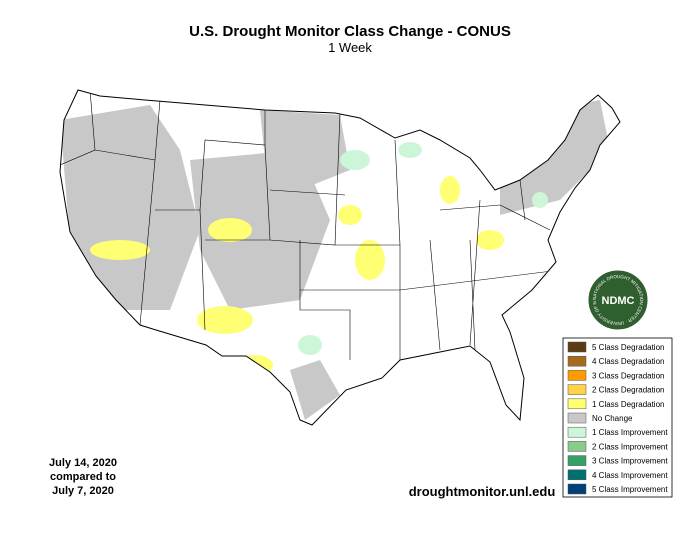 Image resolution: width=700 pixels, height=540 pixels. What do you see at coordinates (83, 463) in the screenshot?
I see `date-line: July 14, 2020` at bounding box center [83, 463].